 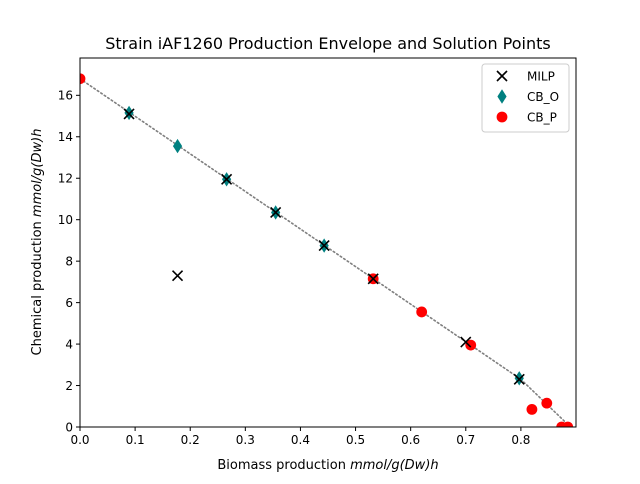 I want to click on y-tick-label: 4, so click(x=69, y=344).